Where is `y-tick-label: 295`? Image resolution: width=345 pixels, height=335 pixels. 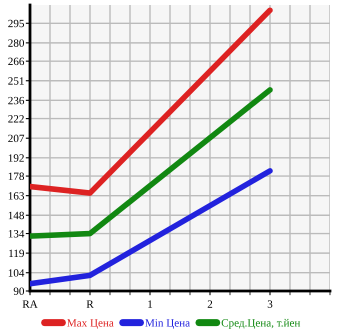
y-tick-label: 295 is located at coordinates (16, 24).